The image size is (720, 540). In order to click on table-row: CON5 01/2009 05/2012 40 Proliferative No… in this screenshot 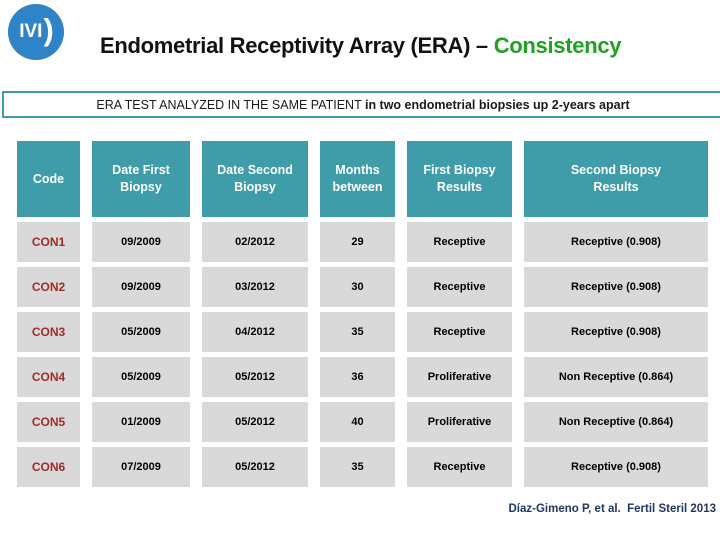, I will do `click(362, 422)`.